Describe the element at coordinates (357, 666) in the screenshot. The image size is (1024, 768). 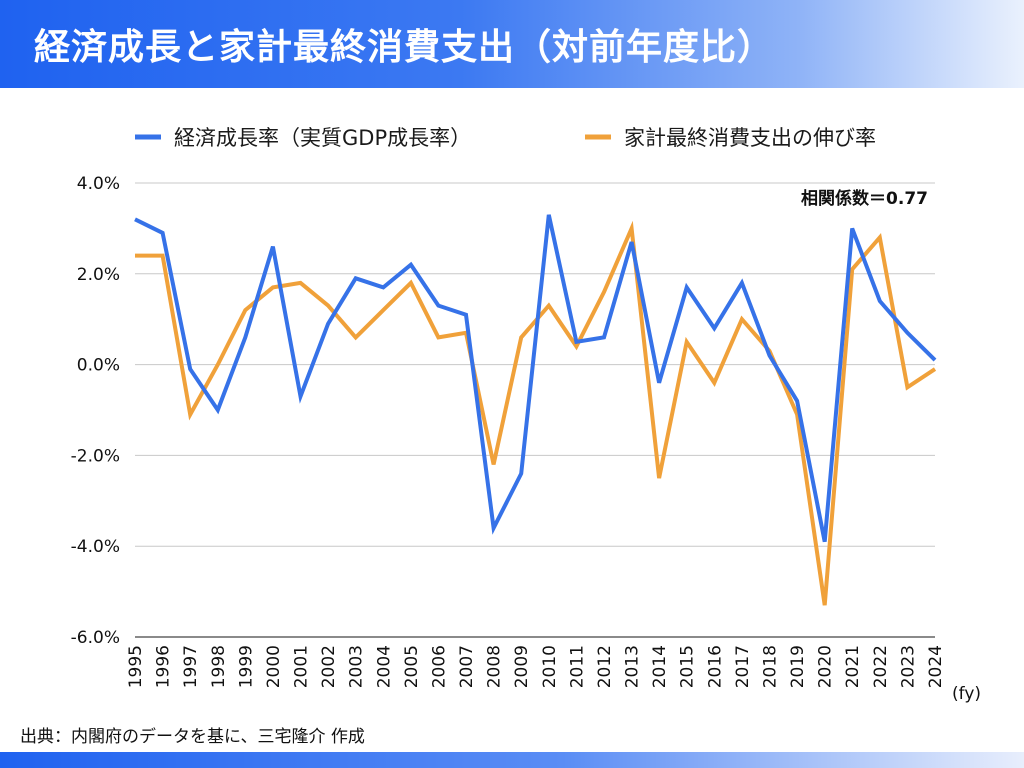
I see `x-tick-label: 2003` at that location.